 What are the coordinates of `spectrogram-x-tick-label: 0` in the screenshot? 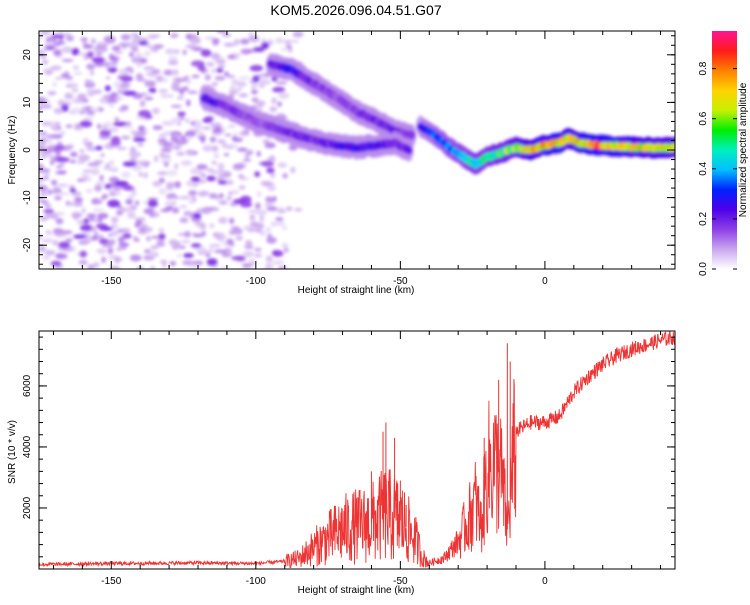 It's located at (545, 281).